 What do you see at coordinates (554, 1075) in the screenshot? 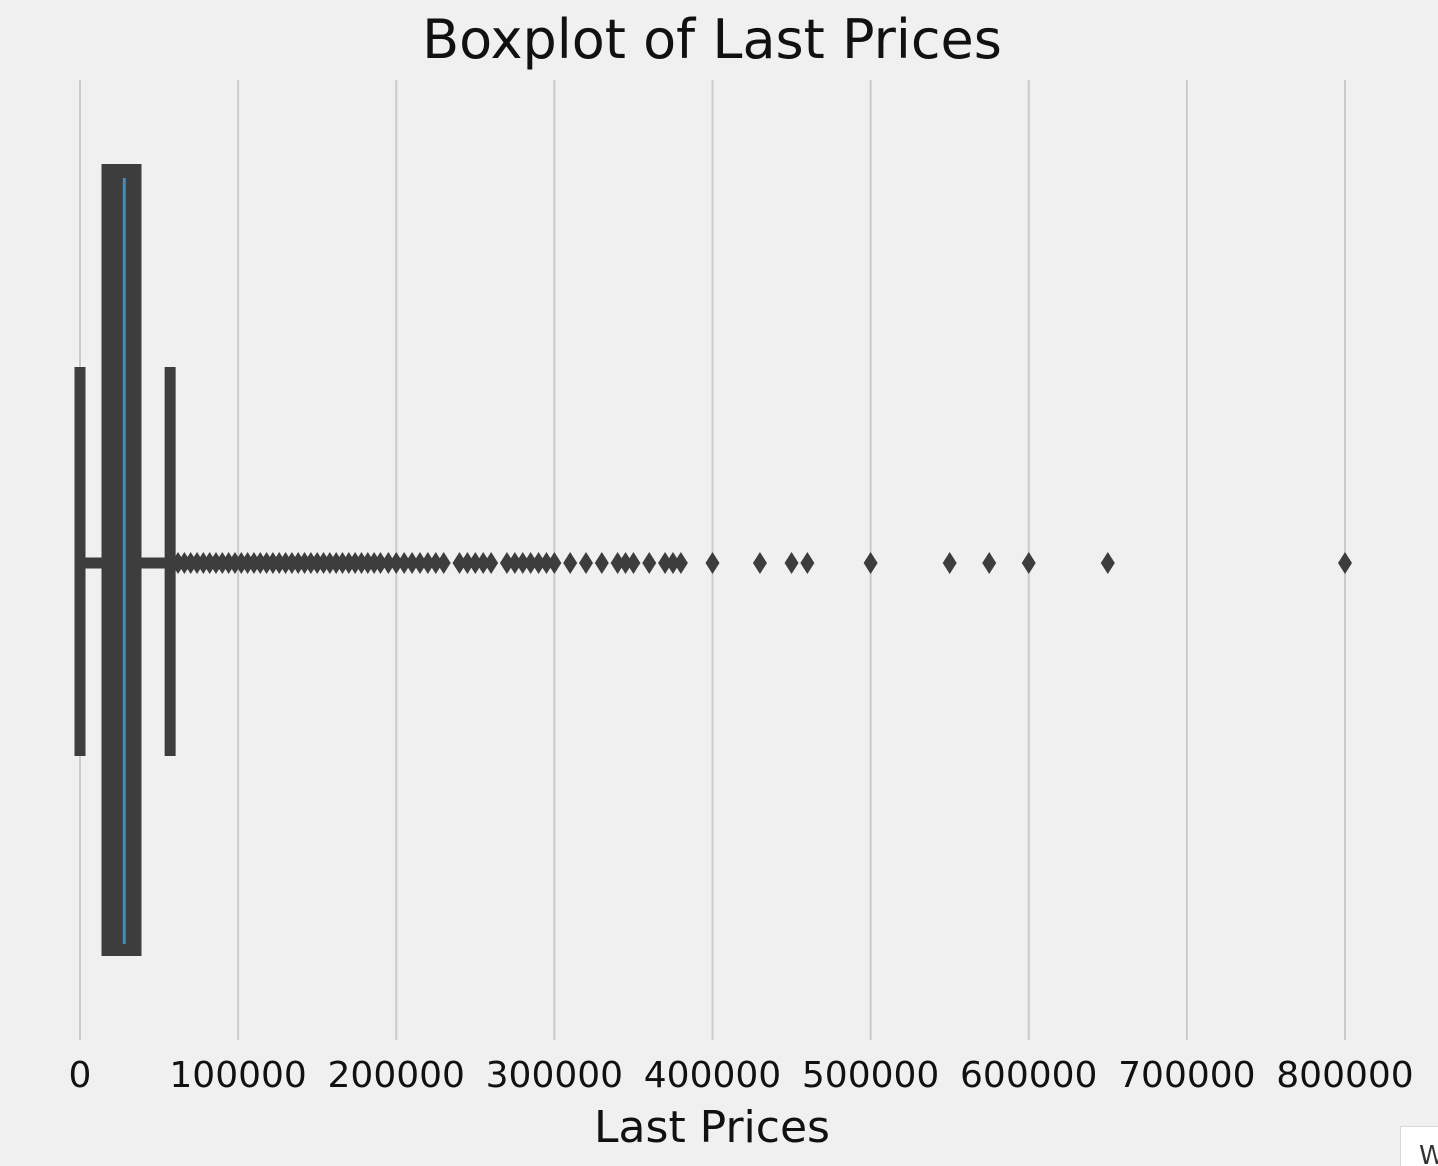
I see `x-tick-label-300000: 300000` at bounding box center [554, 1075].